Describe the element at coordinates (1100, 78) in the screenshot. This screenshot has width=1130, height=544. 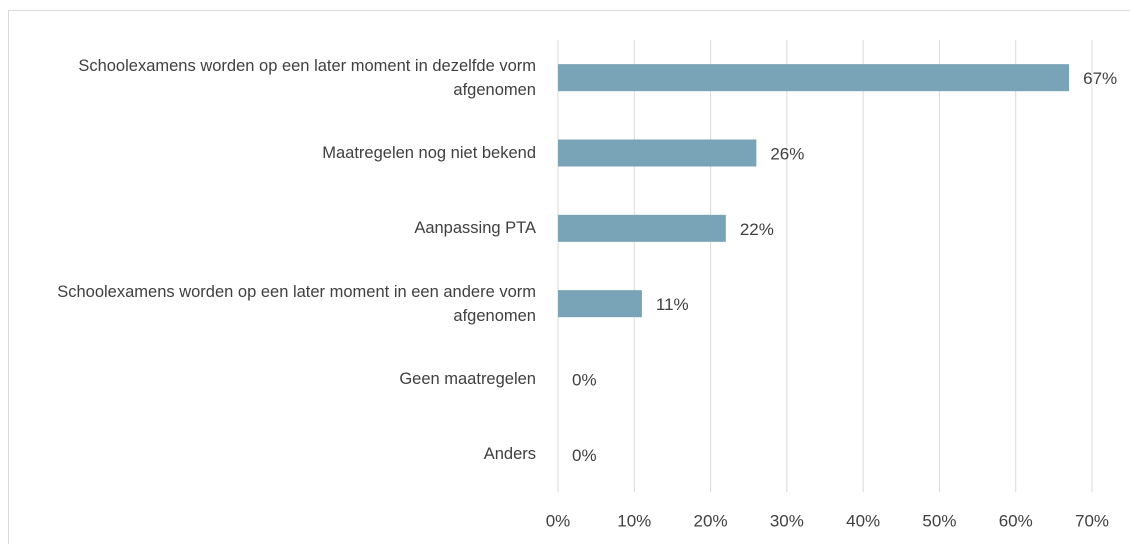
I see `value-label: 67%` at that location.